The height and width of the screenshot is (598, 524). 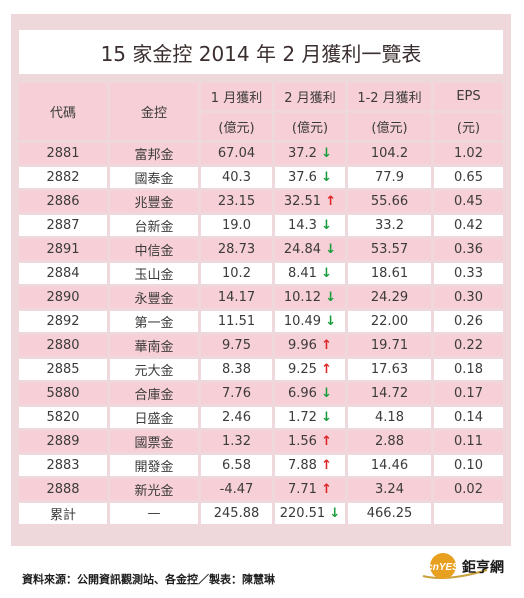 What do you see at coordinates (238, 369) in the screenshot?
I see `cell-jan: 8.38` at bounding box center [238, 369].